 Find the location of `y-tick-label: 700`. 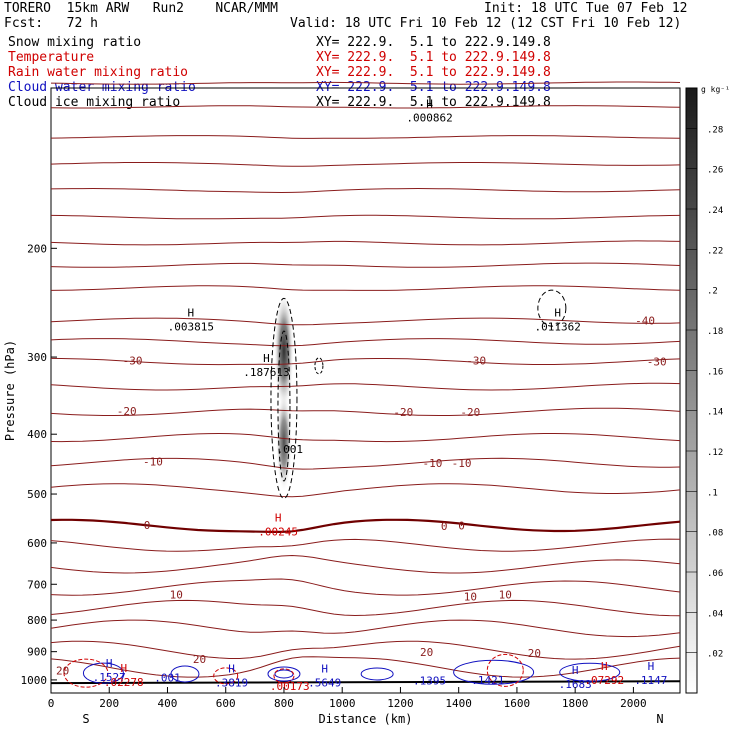

y-tick-label: 700 is located at coordinates (37, 584).